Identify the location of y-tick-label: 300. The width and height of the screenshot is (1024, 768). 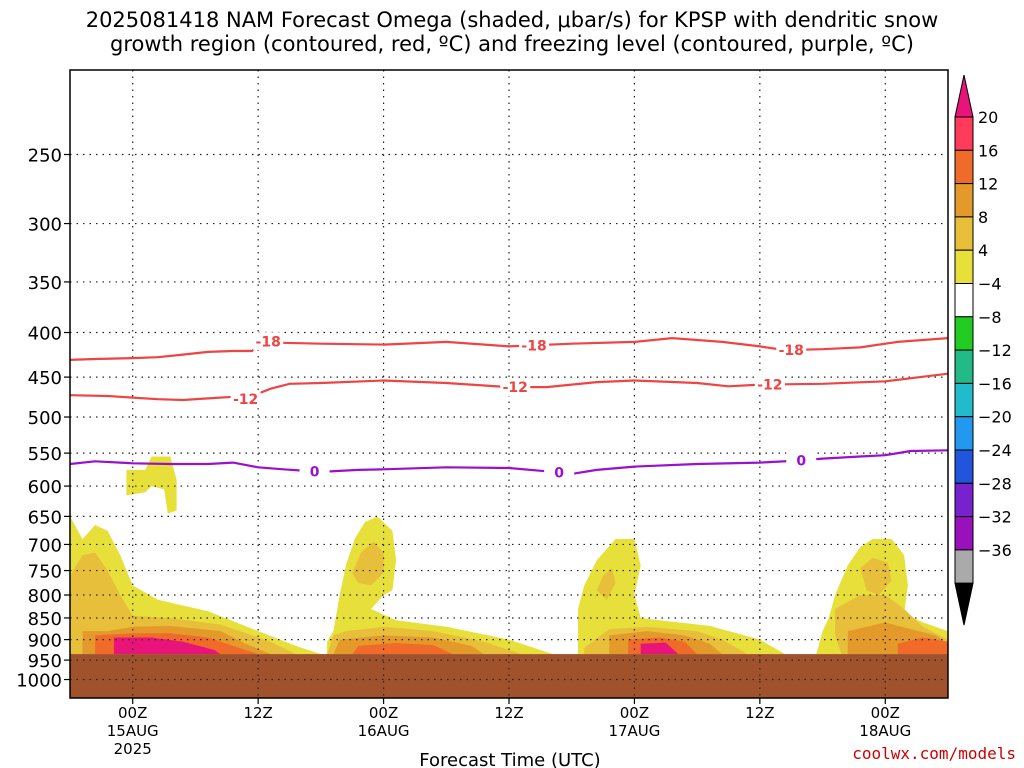
(45, 225).